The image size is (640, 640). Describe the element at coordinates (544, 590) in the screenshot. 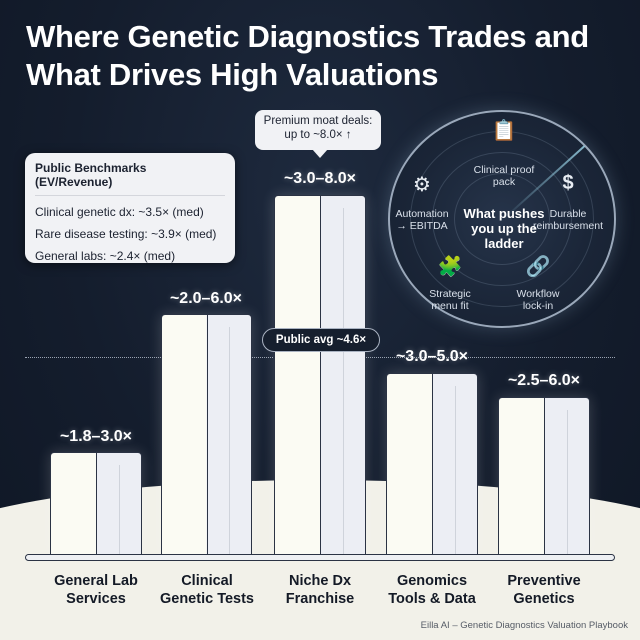

I see `category-label: Preventive Genetics` at that location.